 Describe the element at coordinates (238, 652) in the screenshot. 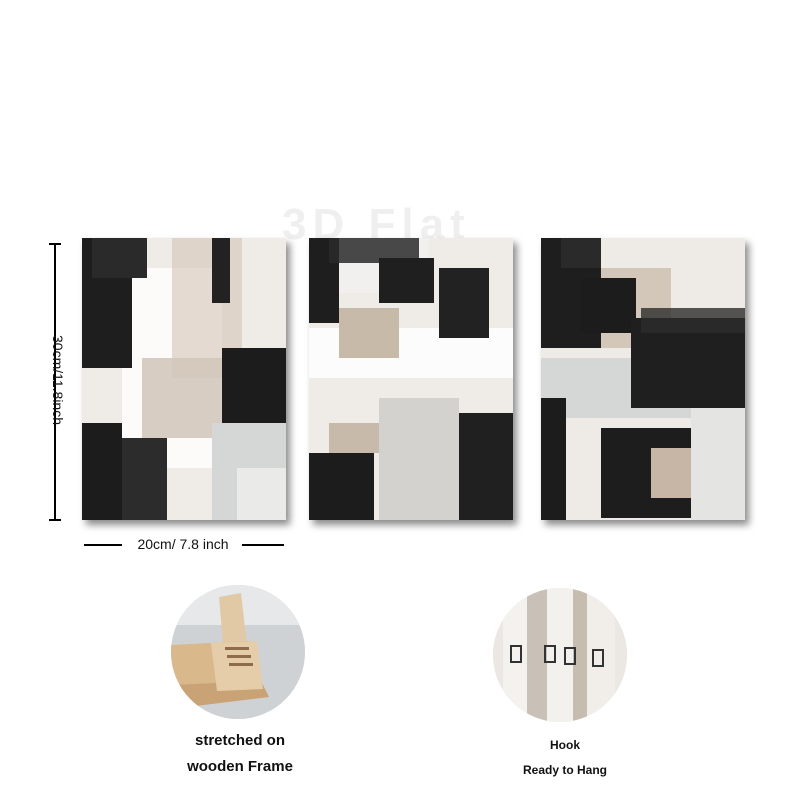

I see `frame-detail-photo` at that location.